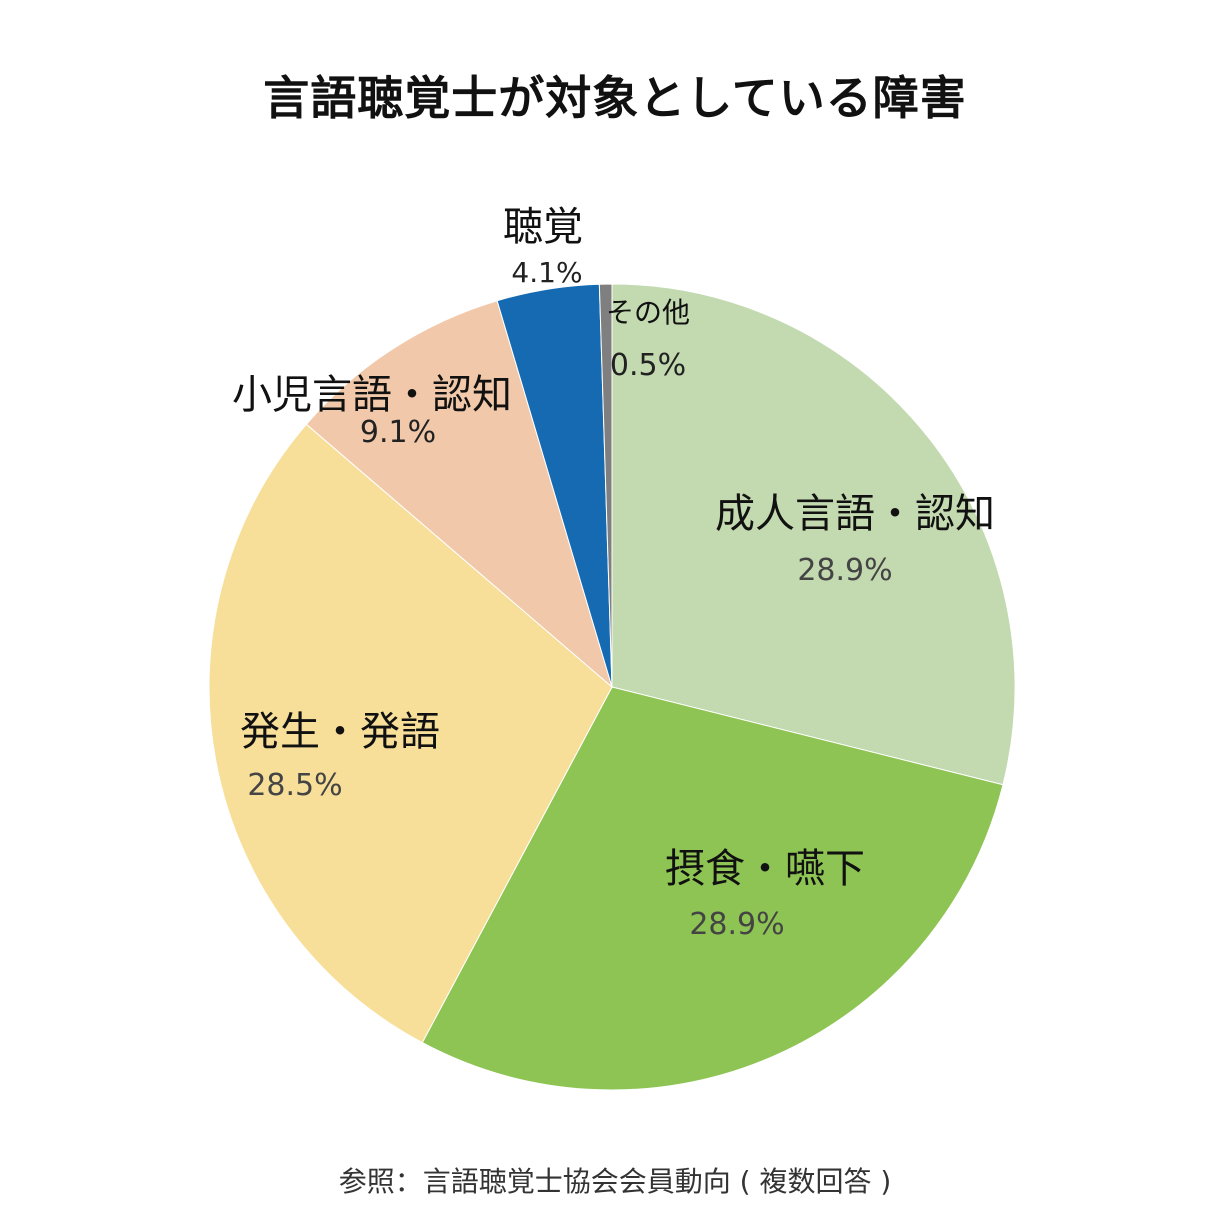  I want to click on slice-value-label: 0.5%, so click(648, 365).